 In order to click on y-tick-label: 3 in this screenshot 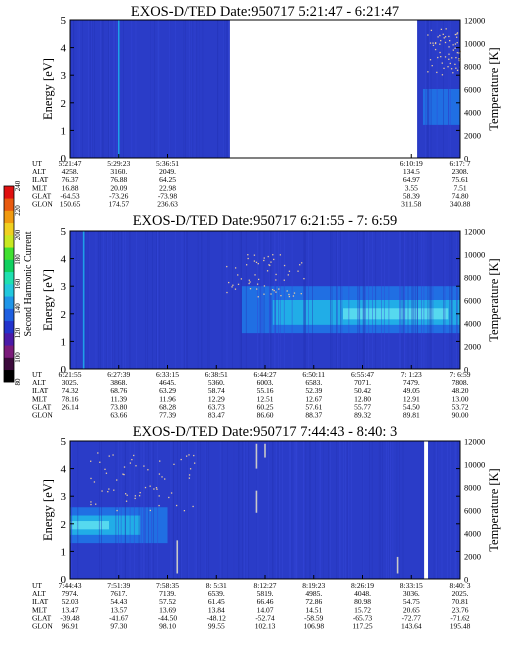, I will do `click(64, 76)`.